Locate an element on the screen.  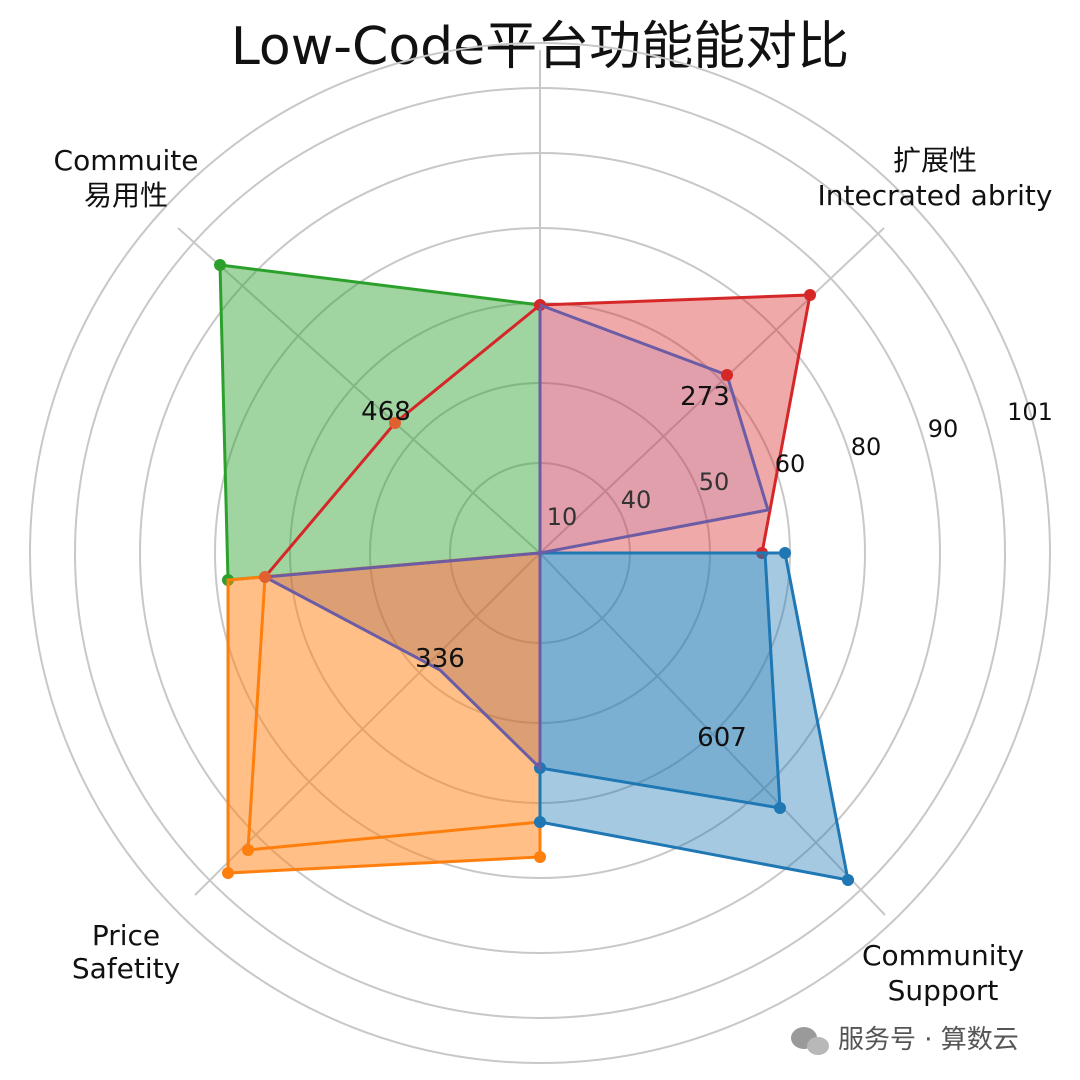
tick-40: 40 is located at coordinates (636, 500).